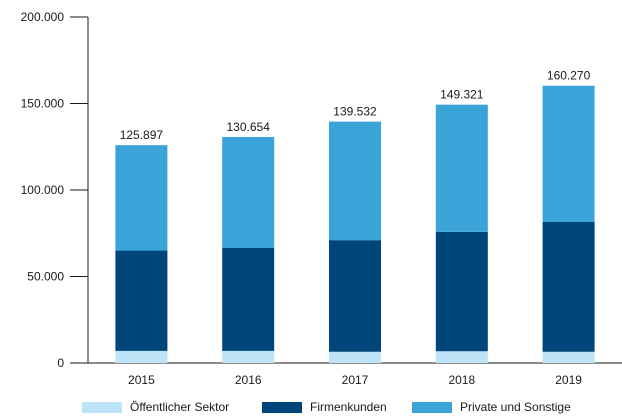 The height and width of the screenshot is (418, 622). What do you see at coordinates (355, 380) in the screenshot?
I see `x-tick-label: 2017` at bounding box center [355, 380].